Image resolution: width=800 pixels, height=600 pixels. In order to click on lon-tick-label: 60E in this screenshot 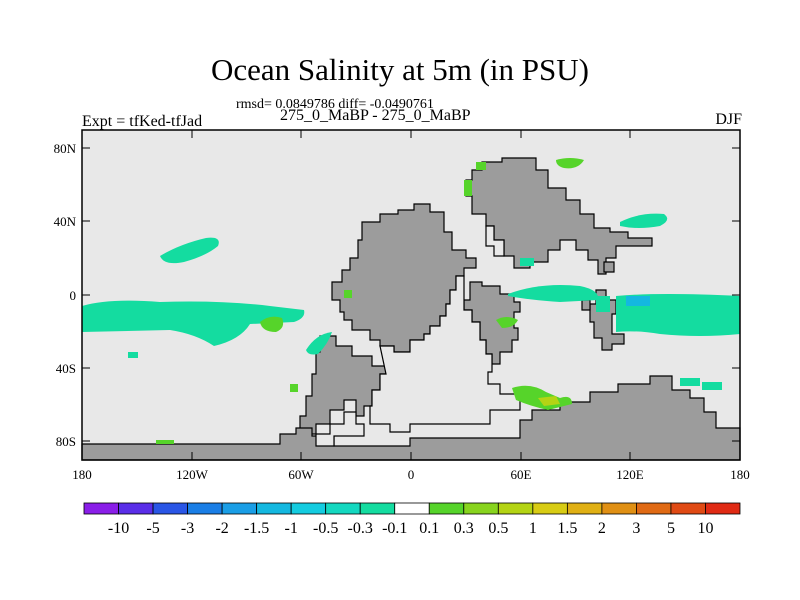, I will do `click(521, 474)`.